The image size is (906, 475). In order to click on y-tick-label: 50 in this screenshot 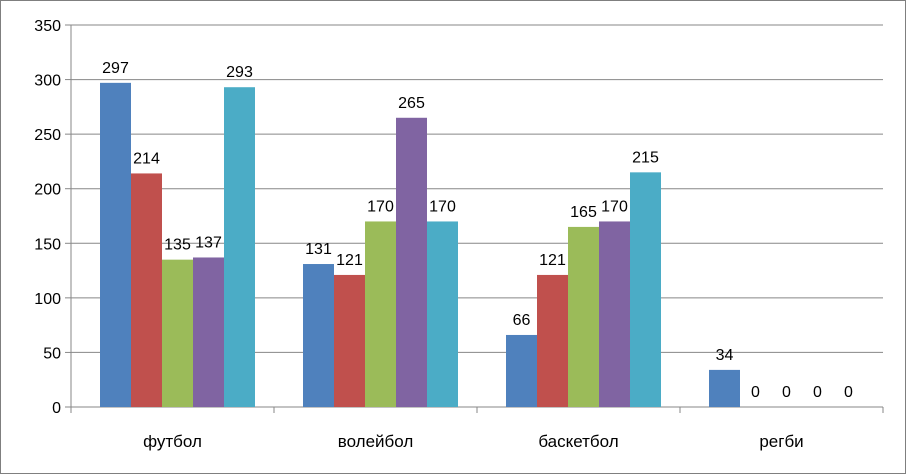, I will do `click(52, 353)`.